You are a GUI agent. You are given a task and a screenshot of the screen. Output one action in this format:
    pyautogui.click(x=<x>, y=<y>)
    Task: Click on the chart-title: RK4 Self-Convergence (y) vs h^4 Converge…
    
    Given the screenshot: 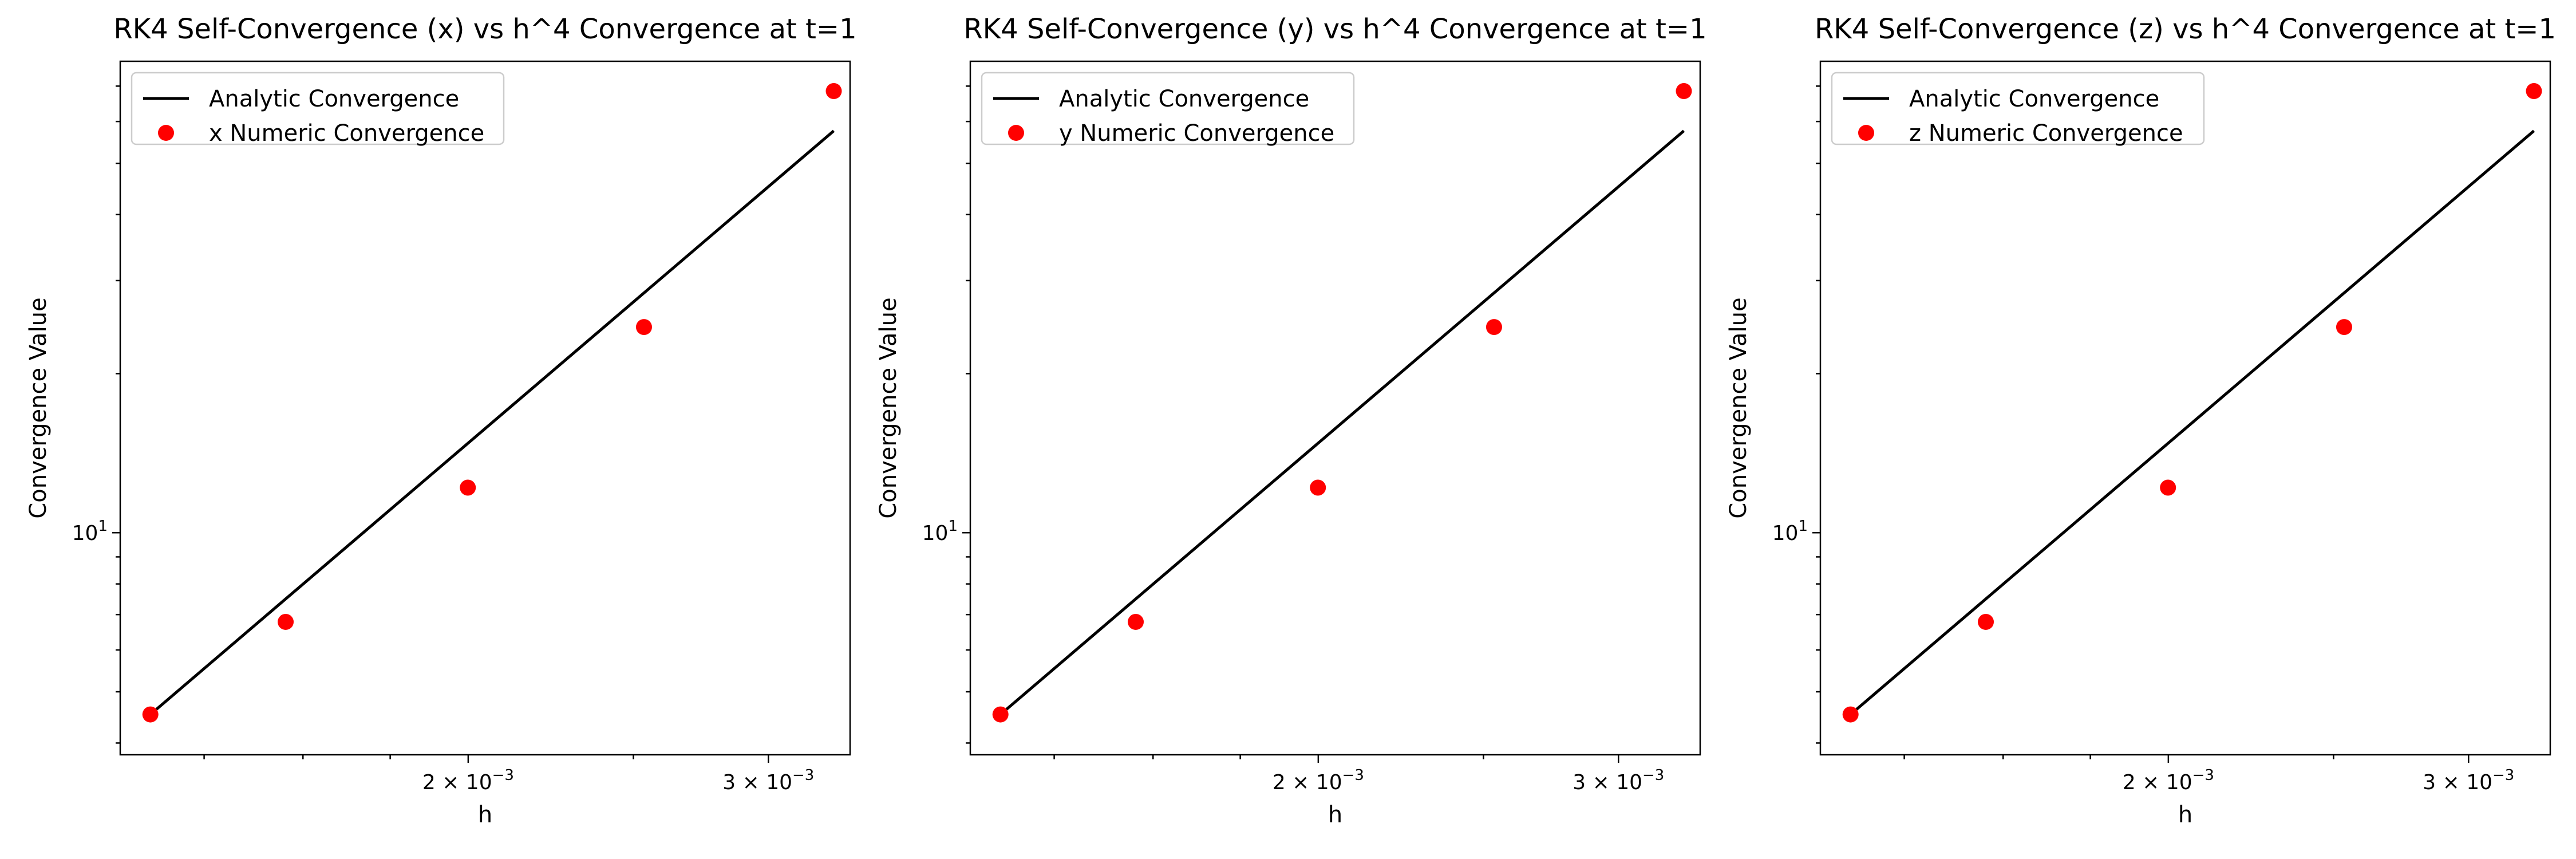 What is the action you would take?
    pyautogui.click(x=1334, y=29)
    